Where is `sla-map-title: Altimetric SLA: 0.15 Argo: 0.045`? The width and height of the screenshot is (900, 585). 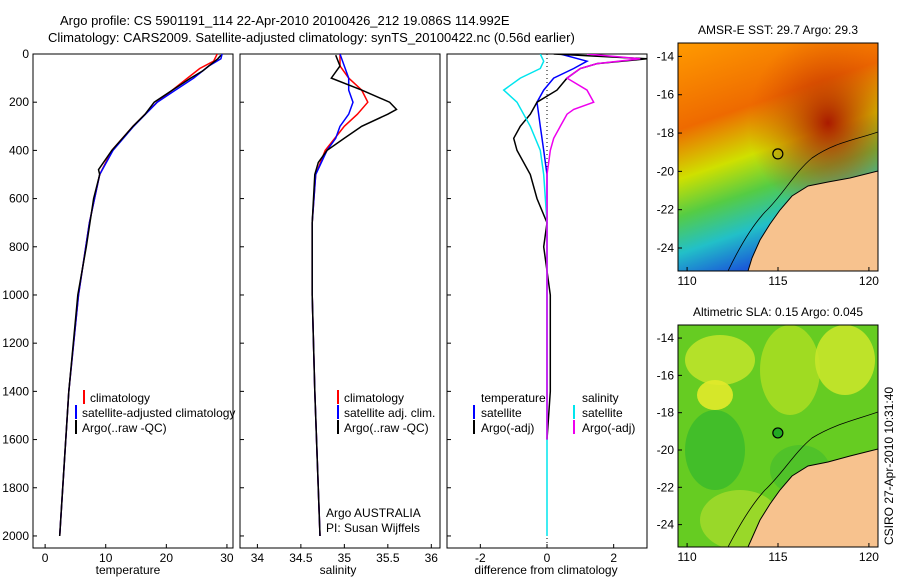 sla-map-title: Altimetric SLA: 0.15 Argo: 0.045 is located at coordinates (778, 312).